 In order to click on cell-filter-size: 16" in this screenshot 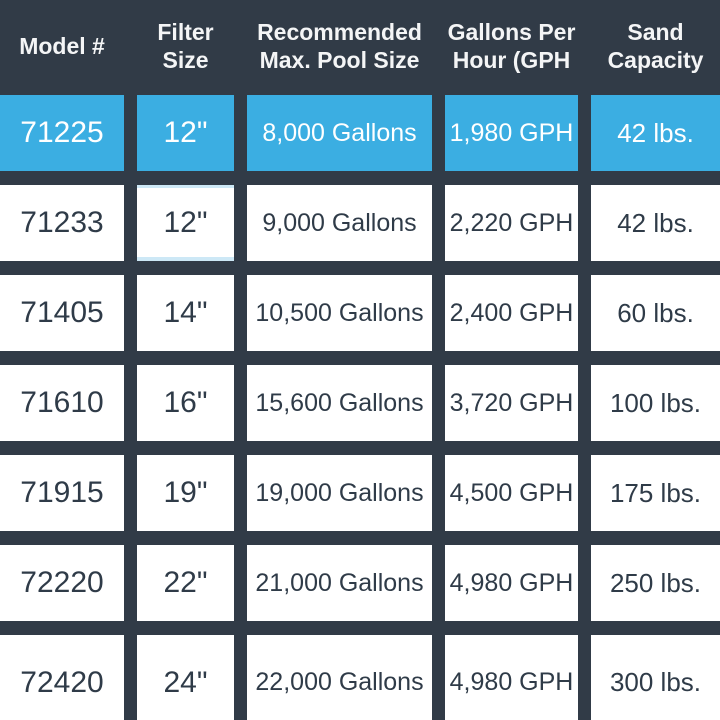, I will do `click(185, 403)`.